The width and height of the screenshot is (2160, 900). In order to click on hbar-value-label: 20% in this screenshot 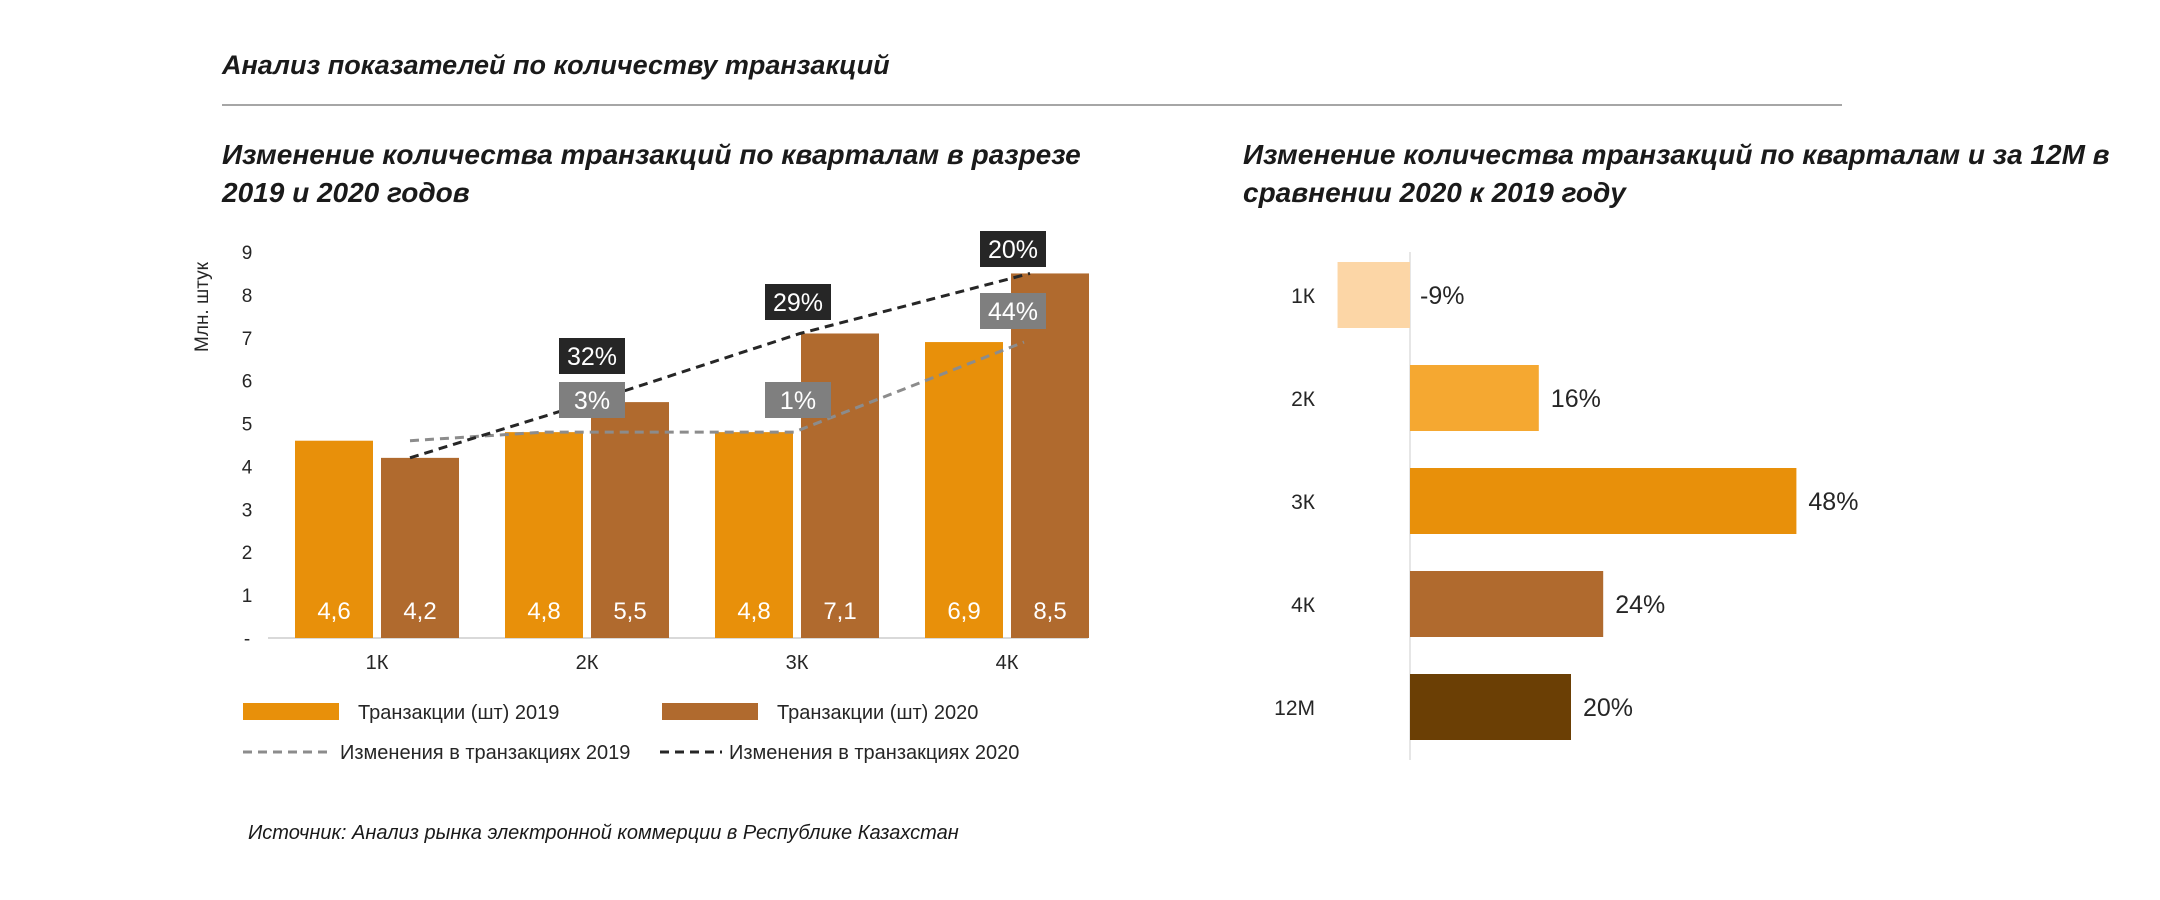, I will do `click(1608, 708)`.